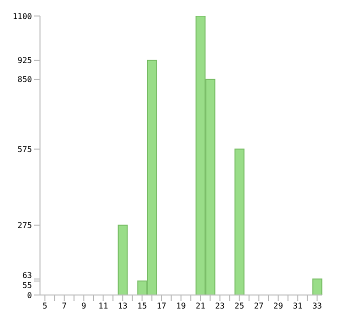 The height and width of the screenshot is (321, 340). I want to click on x-tick-label: 19, so click(181, 306).